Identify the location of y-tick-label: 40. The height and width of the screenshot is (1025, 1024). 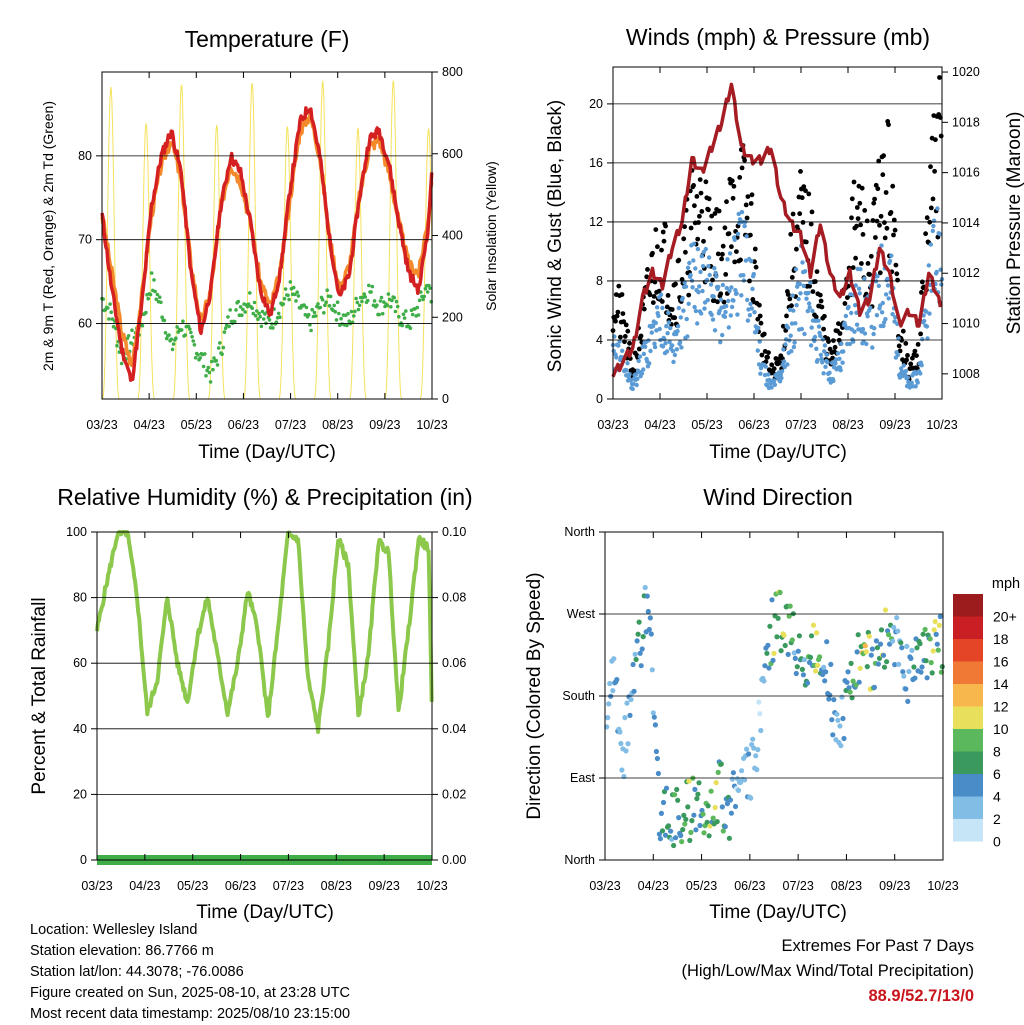
(80, 729).